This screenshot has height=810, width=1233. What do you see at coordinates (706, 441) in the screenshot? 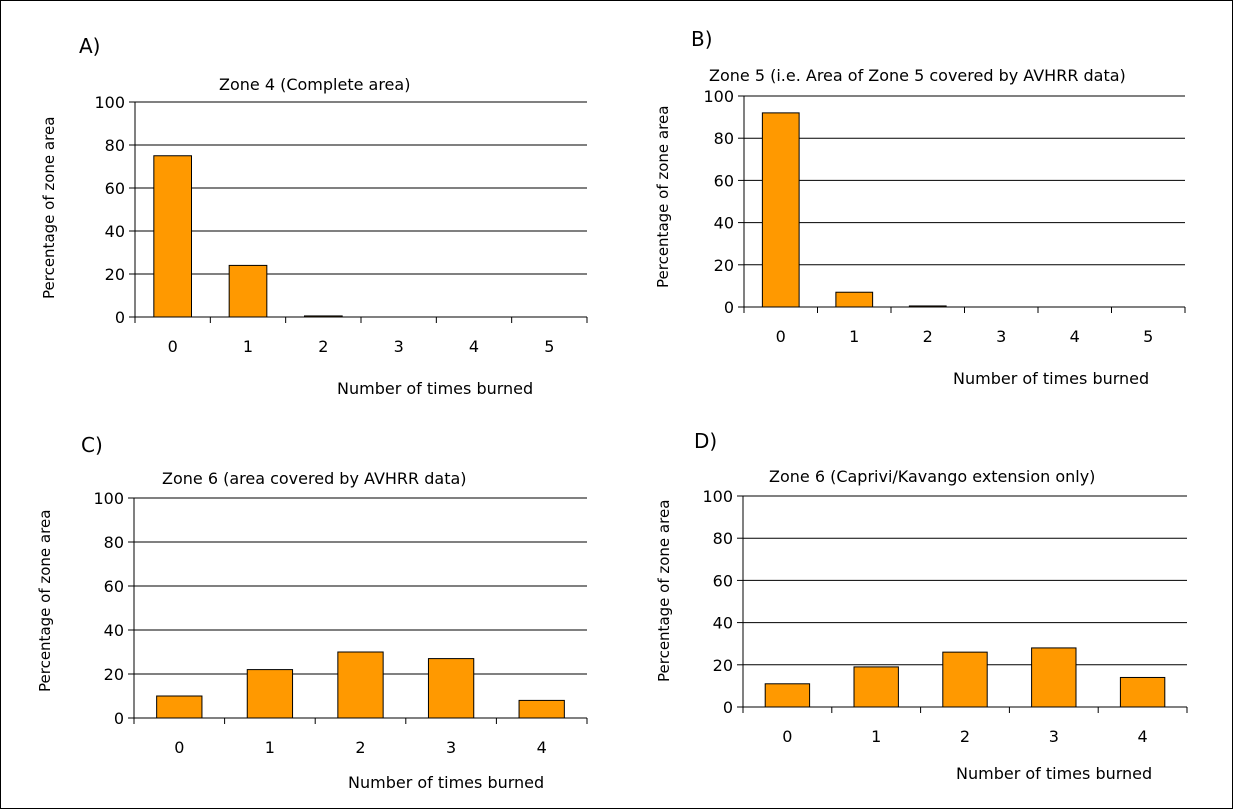
I see `panel-letter: D)` at bounding box center [706, 441].